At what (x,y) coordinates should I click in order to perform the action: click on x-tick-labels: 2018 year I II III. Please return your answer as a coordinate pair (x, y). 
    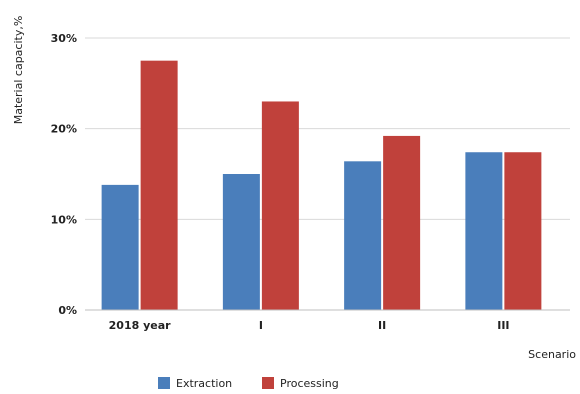
    Looking at the image, I should click on (309, 325).